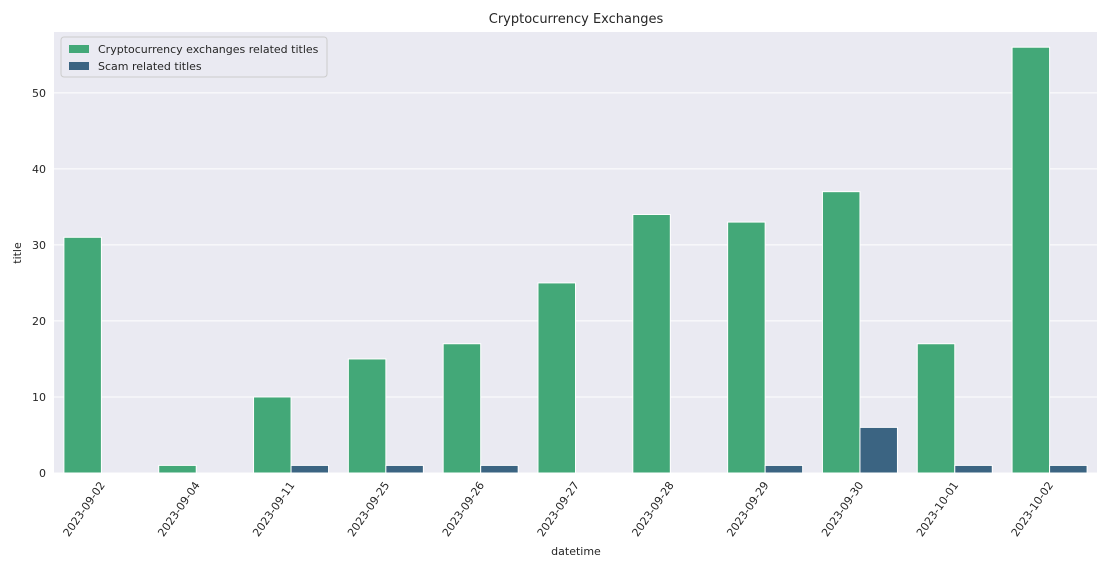  What do you see at coordinates (39, 93) in the screenshot?
I see `y-tick-label: 50` at bounding box center [39, 93].